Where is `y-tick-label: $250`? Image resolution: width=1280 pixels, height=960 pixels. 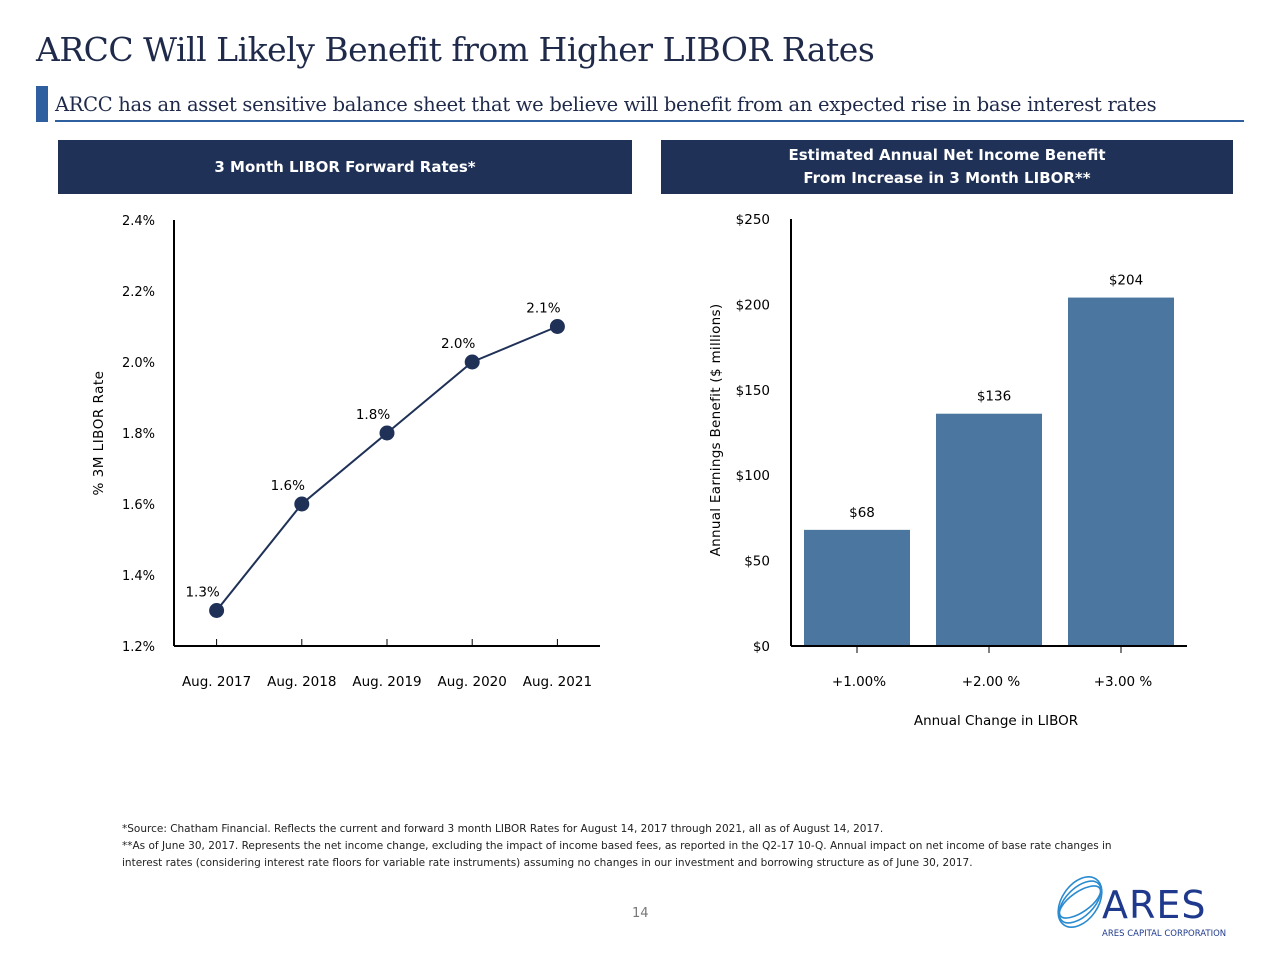
y-tick-label: $250 is located at coordinates (753, 220).